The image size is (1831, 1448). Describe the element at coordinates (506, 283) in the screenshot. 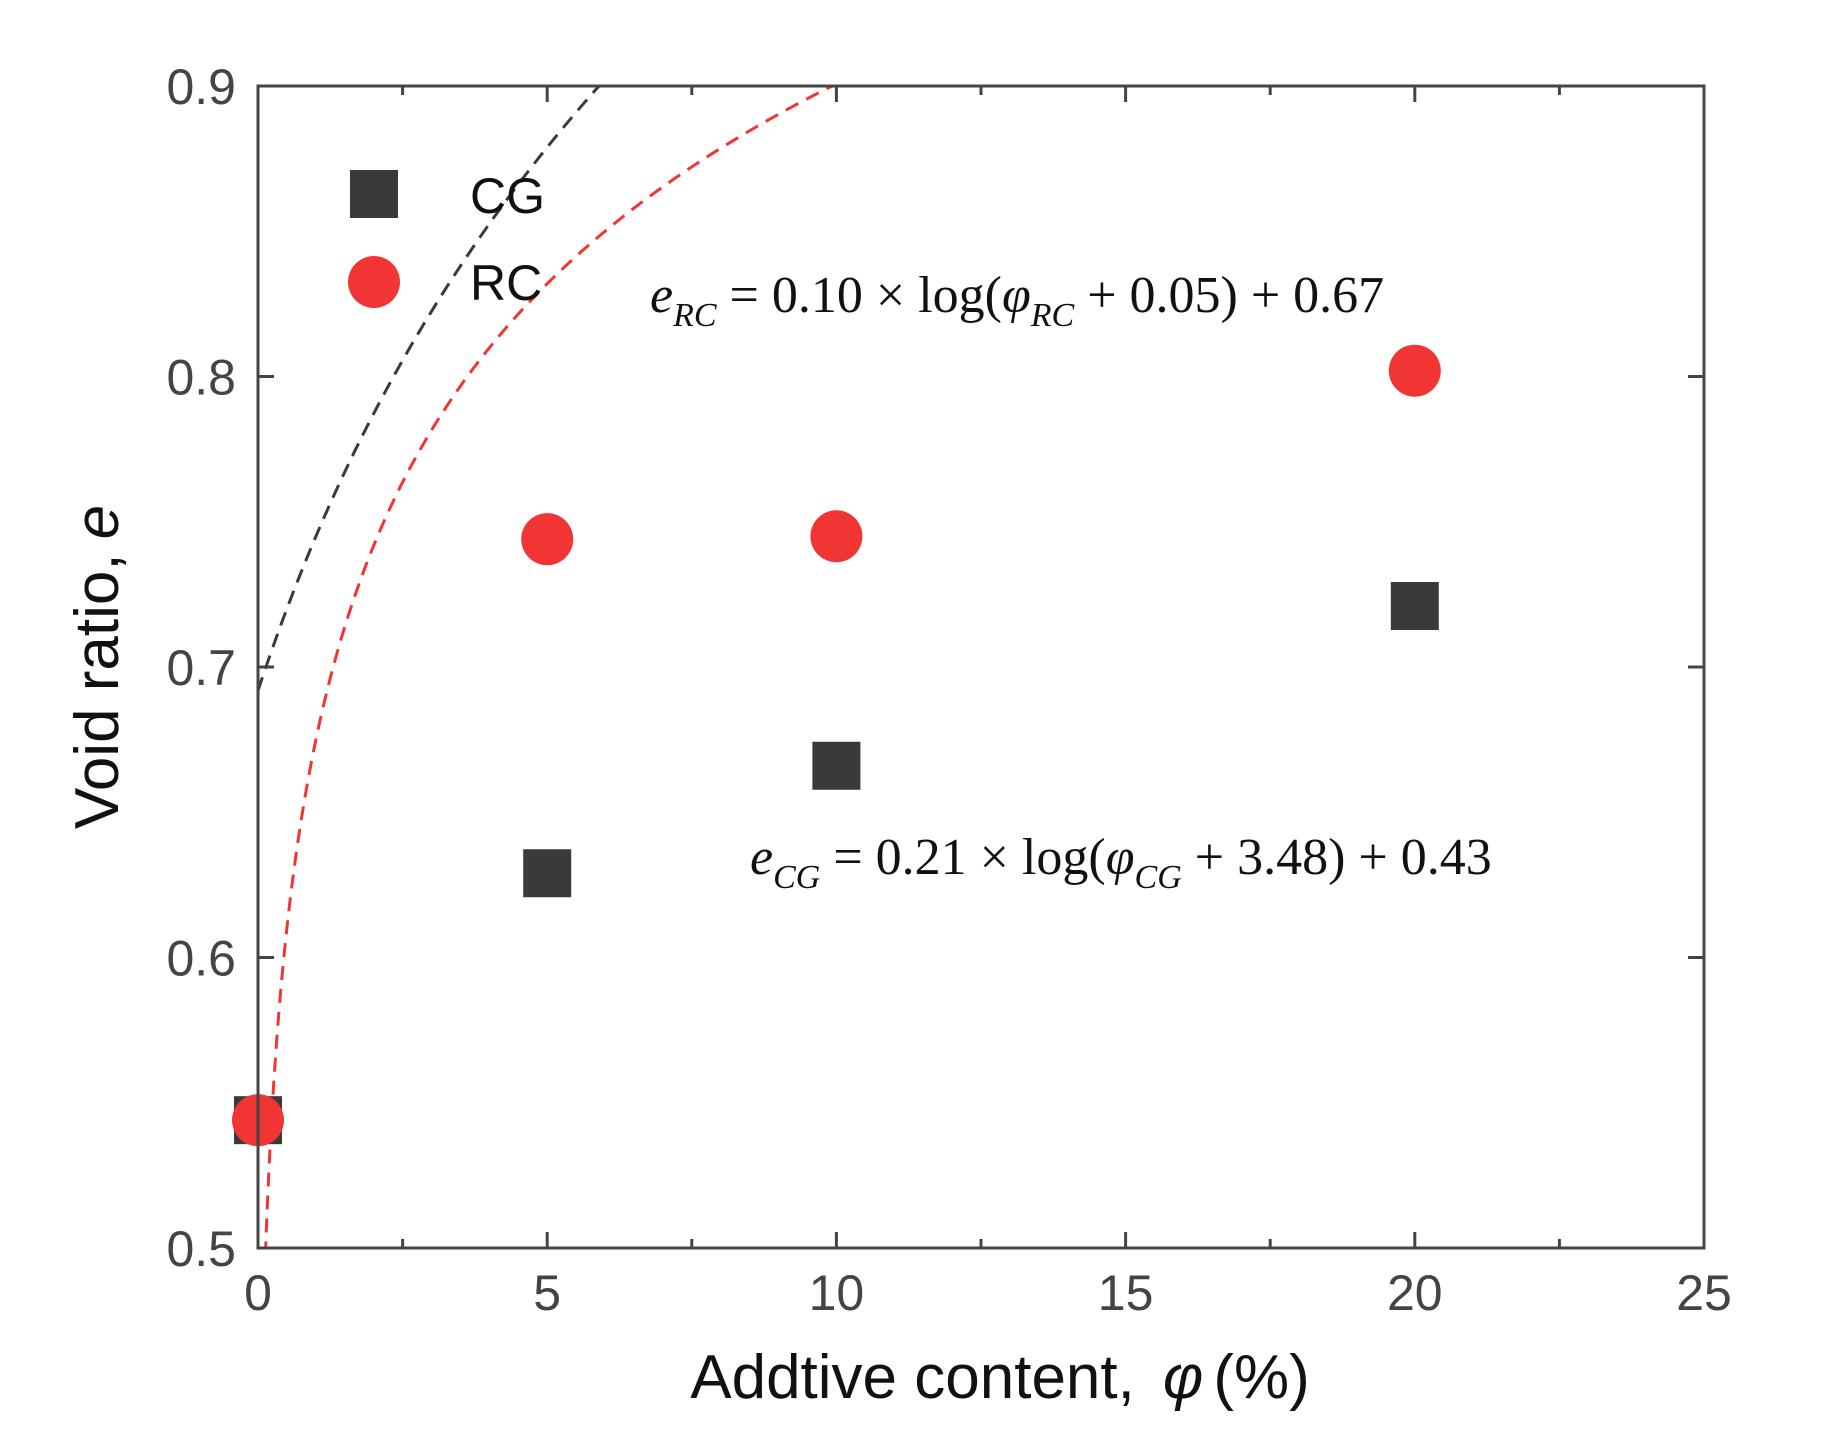

I see `legend-rc-label: RC` at that location.